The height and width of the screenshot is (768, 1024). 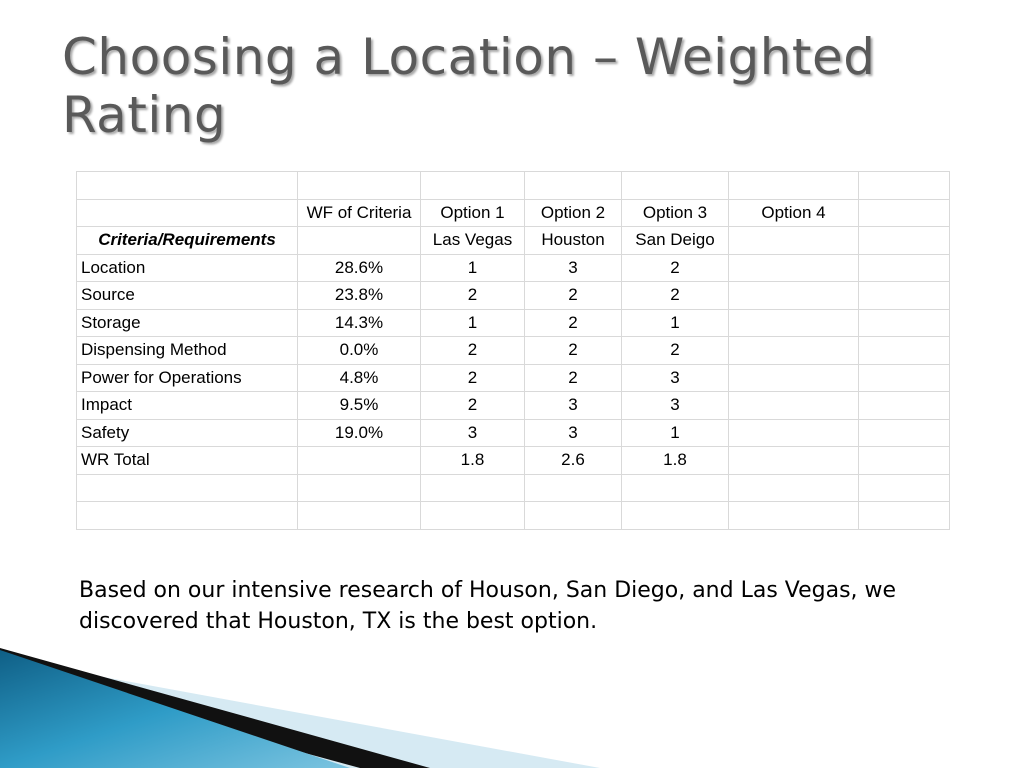 I want to click on table-row: Impact 9.5% 2 3 3, so click(x=513, y=405).